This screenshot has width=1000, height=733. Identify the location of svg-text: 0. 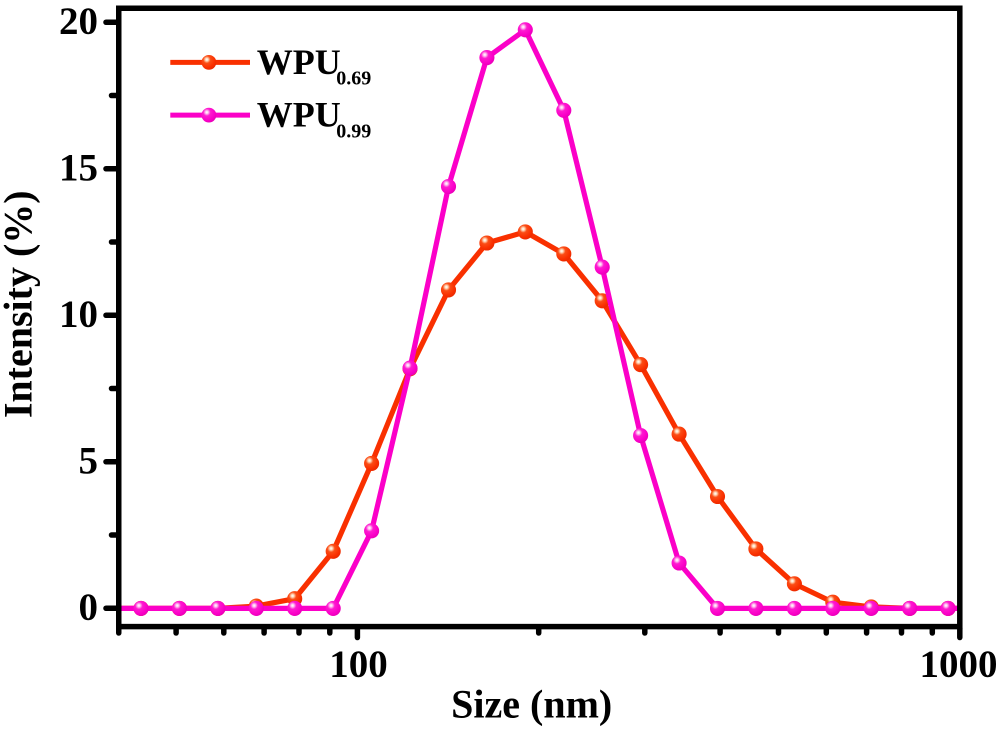
(89, 607).